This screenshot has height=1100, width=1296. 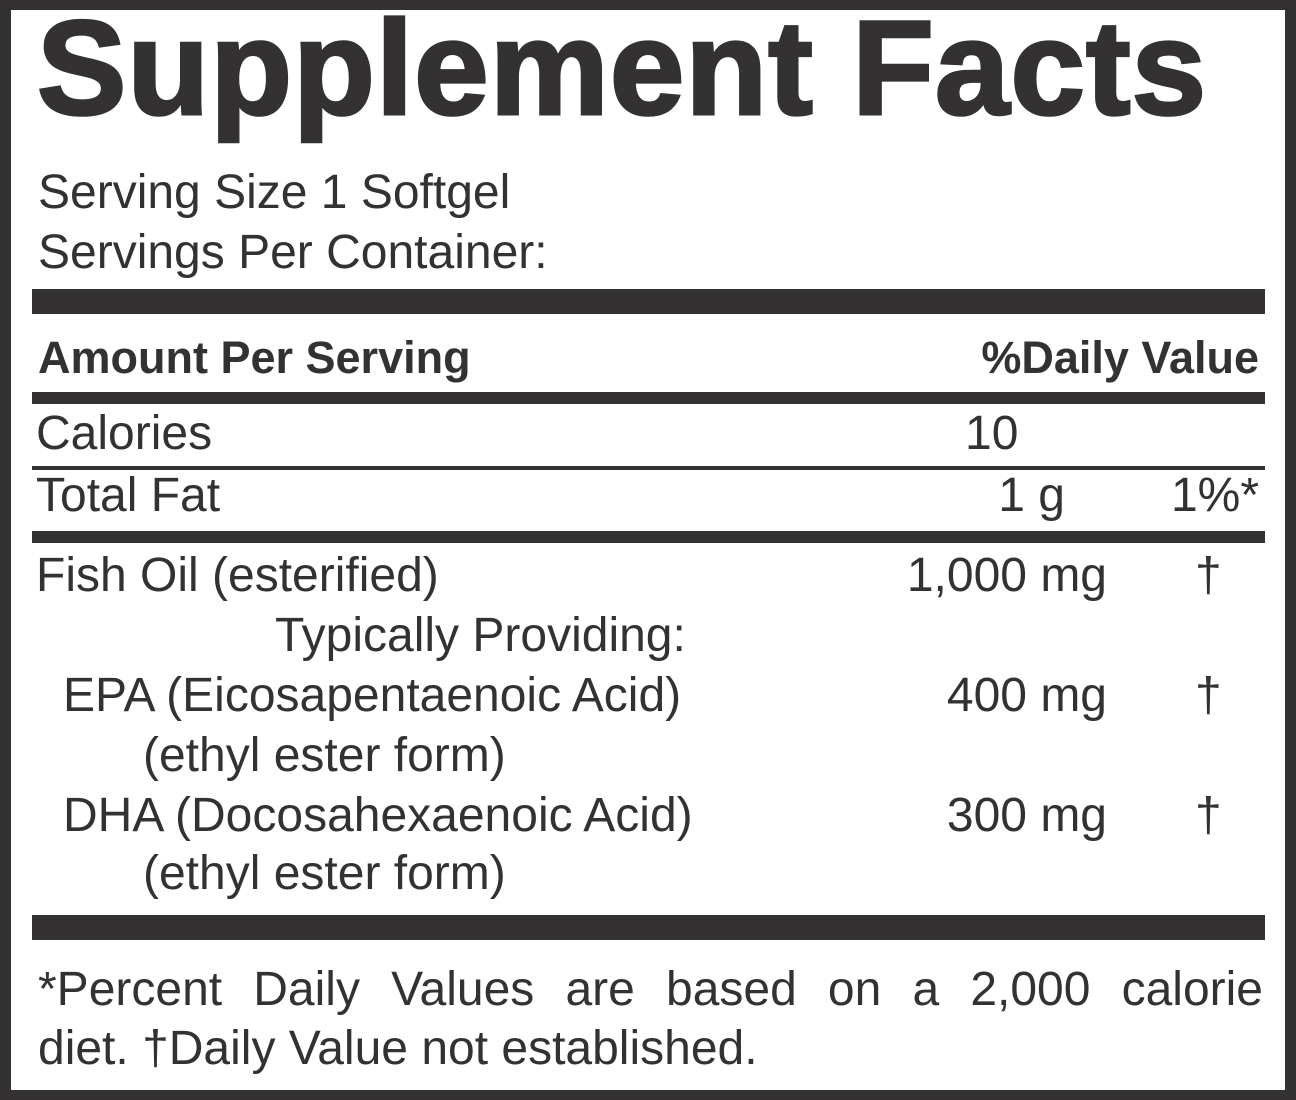 What do you see at coordinates (480, 635) in the screenshot?
I see `typically-providing: Typically Providing:` at bounding box center [480, 635].